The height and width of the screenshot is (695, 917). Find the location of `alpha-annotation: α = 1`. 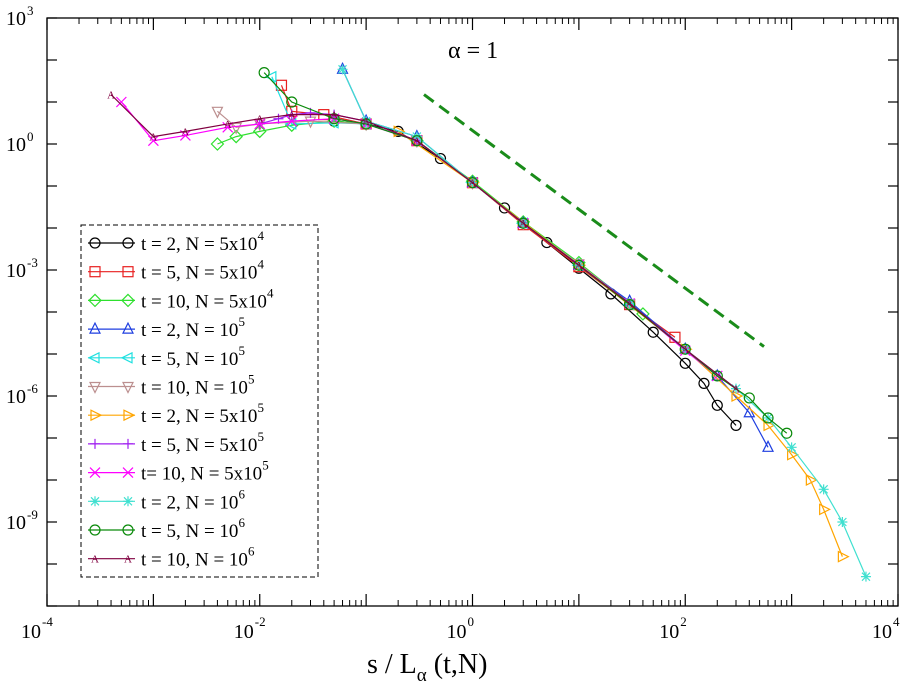

alpha-annotation: α = 1 is located at coordinates (473, 51).